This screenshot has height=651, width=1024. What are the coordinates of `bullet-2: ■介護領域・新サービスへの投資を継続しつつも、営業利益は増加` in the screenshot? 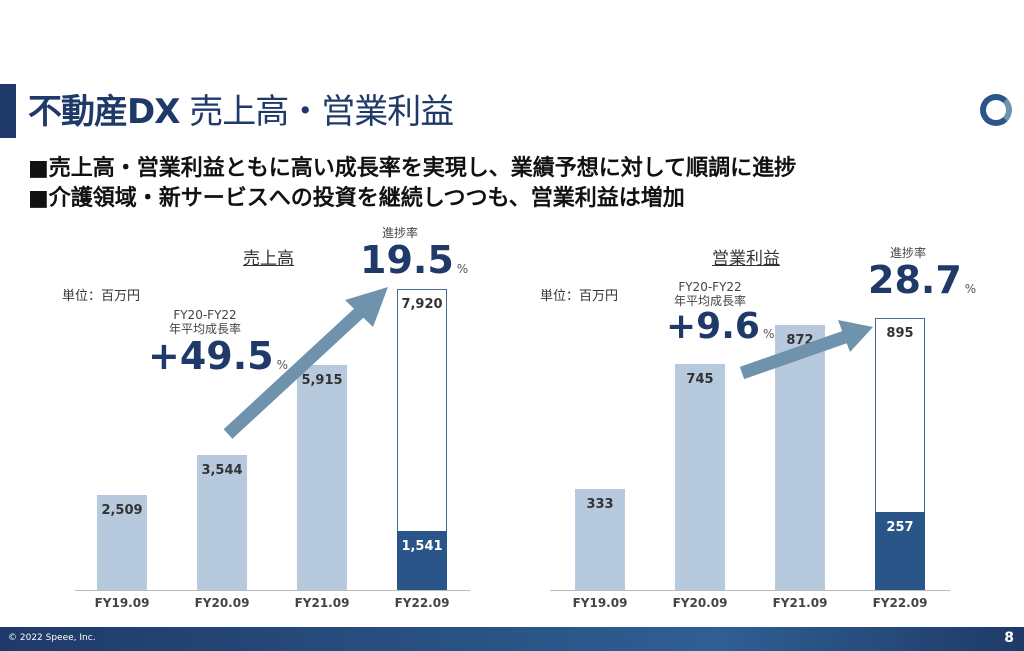 It's located at (356, 198).